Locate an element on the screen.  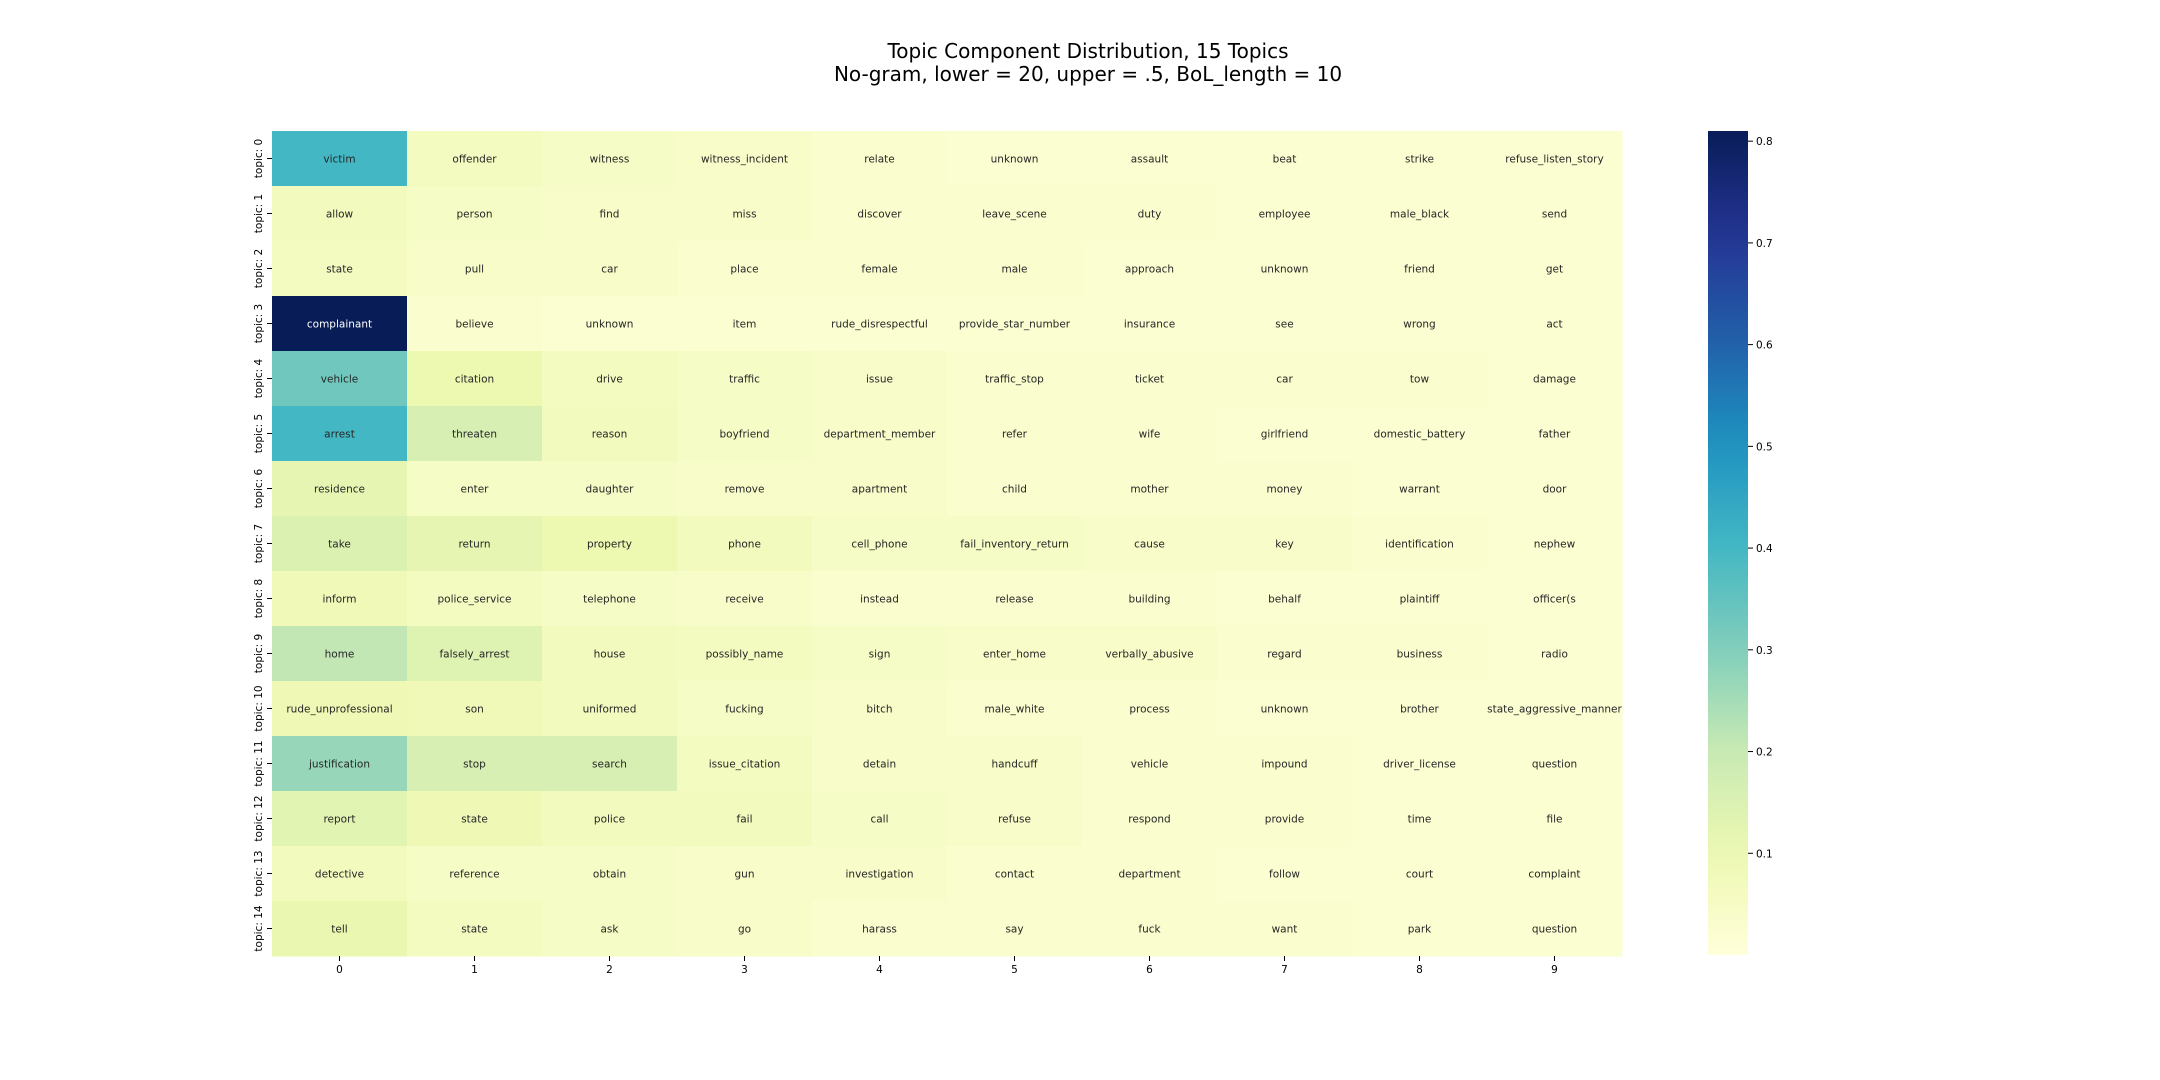
cell-label: complaint is located at coordinates (1554, 875).